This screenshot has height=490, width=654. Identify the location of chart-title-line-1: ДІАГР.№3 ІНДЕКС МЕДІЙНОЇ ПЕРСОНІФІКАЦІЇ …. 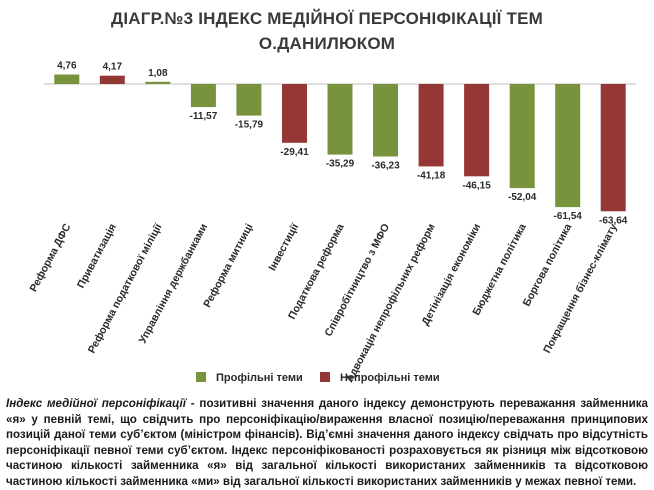
(327, 18).